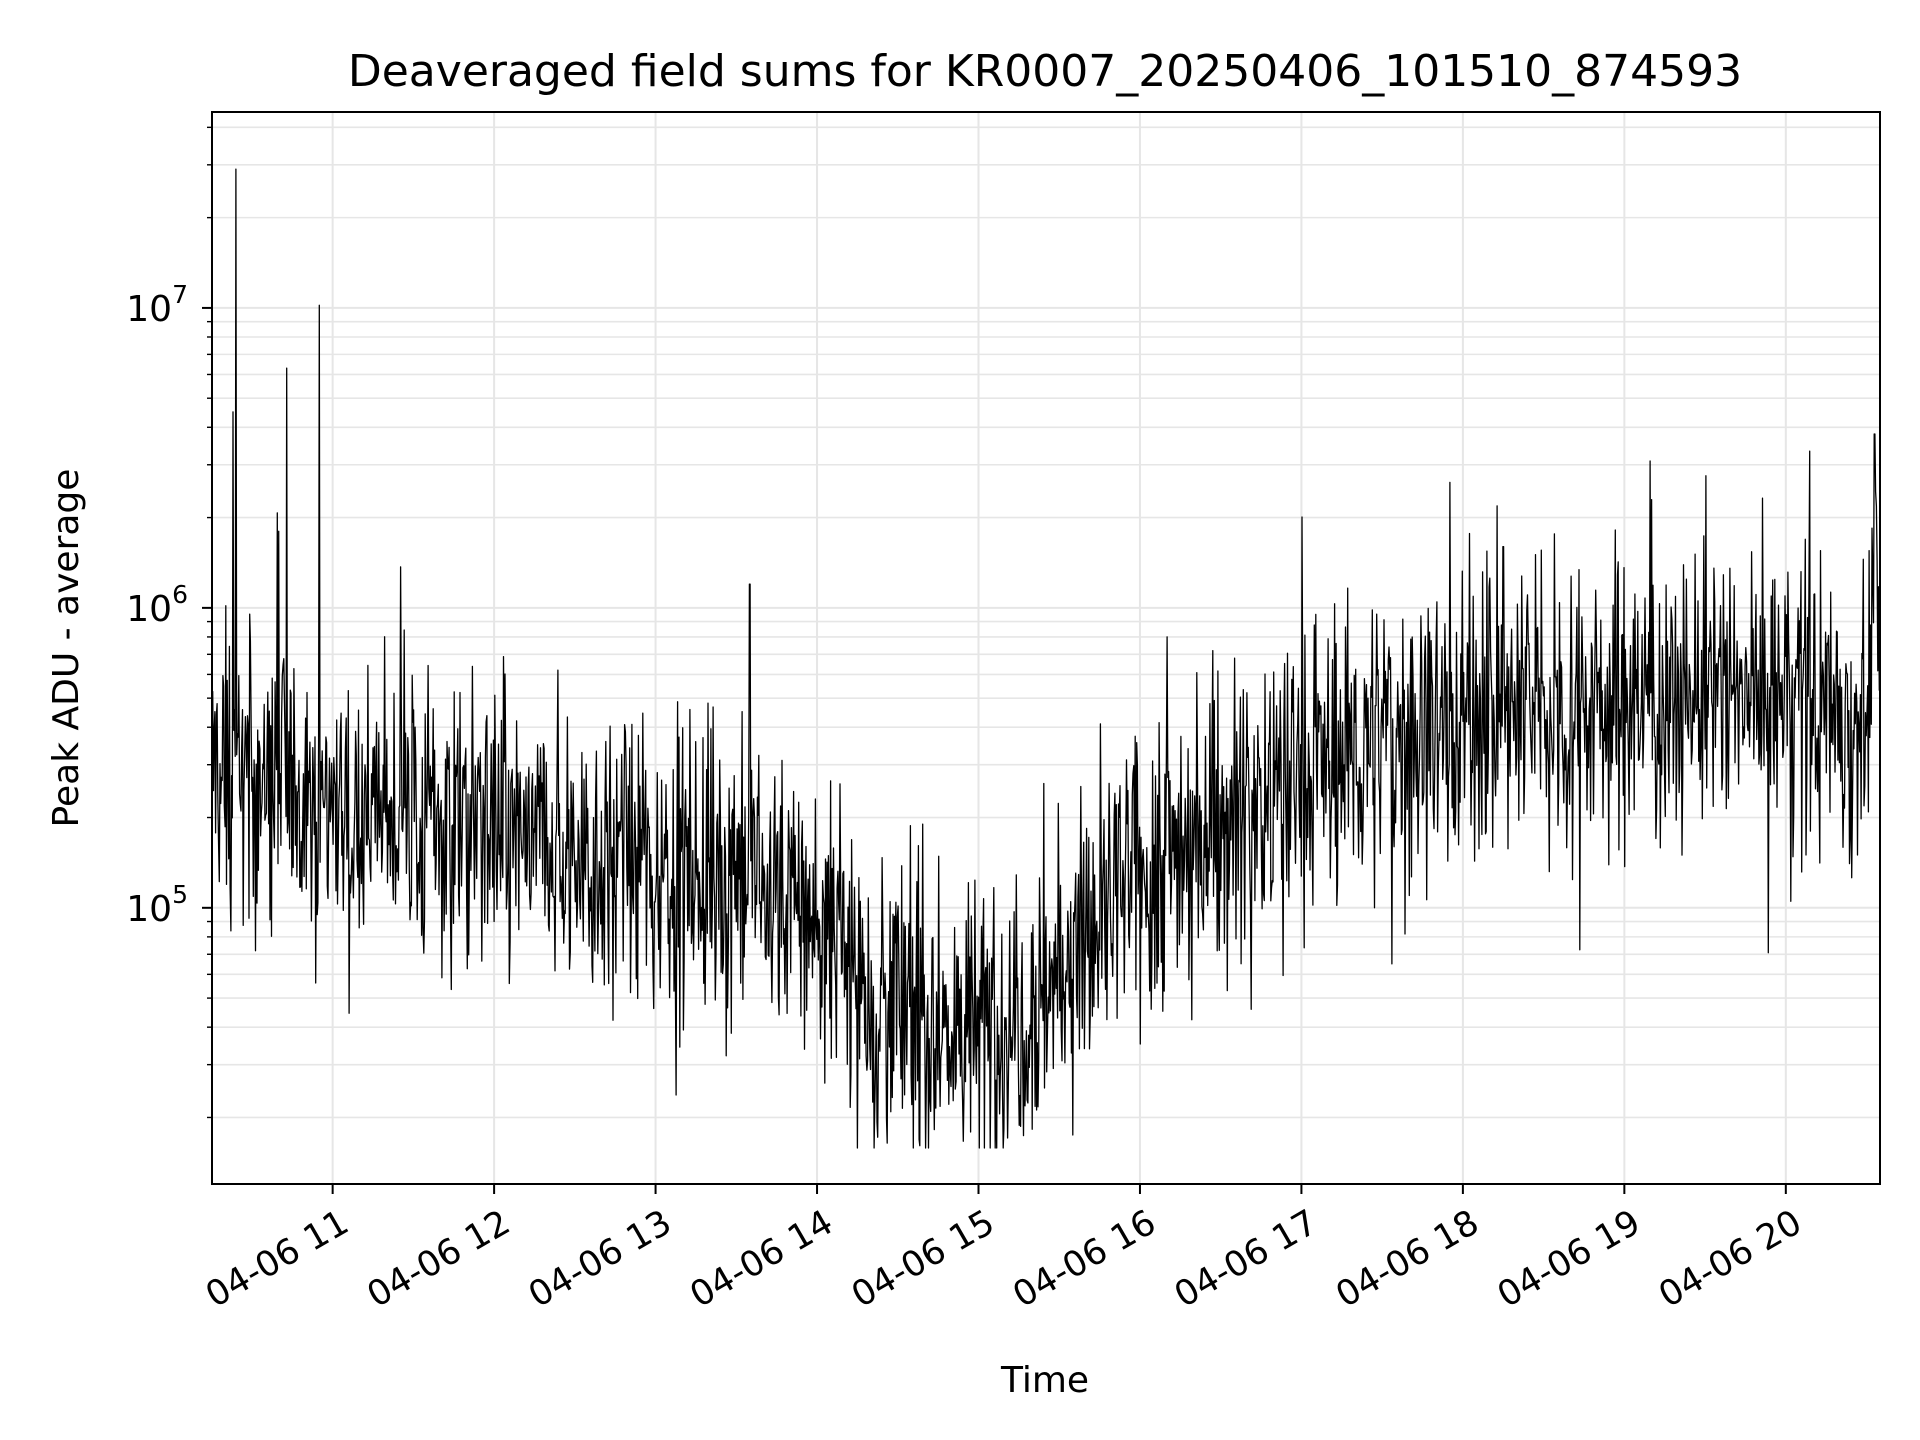  I want to click on y-axis: 10⁵ 10⁶ 10⁷, so click(169, 622).